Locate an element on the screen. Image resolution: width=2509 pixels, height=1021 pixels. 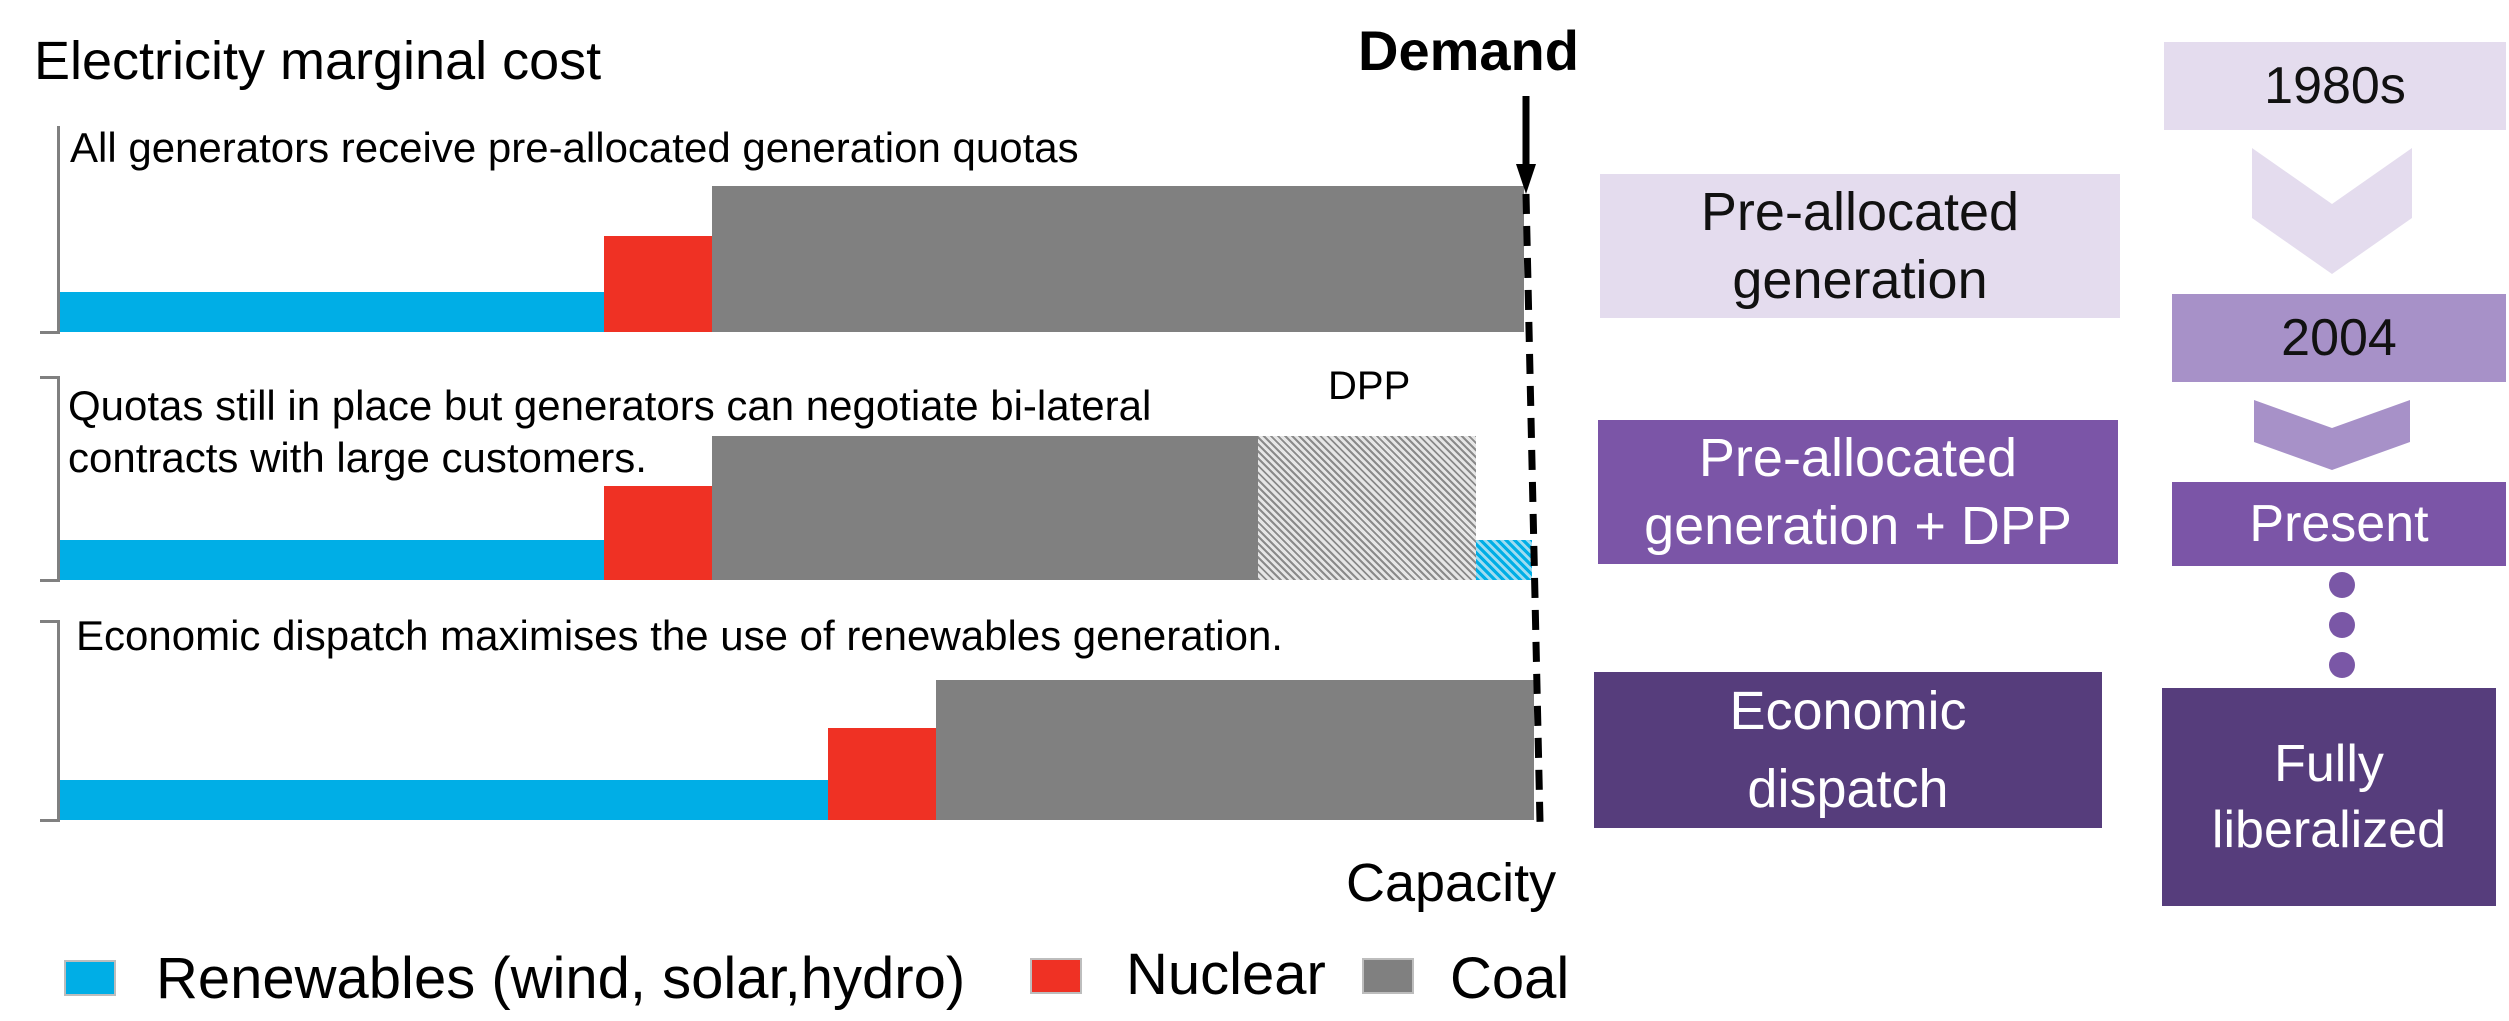
panel1-tick is located at coordinates (50, 332).